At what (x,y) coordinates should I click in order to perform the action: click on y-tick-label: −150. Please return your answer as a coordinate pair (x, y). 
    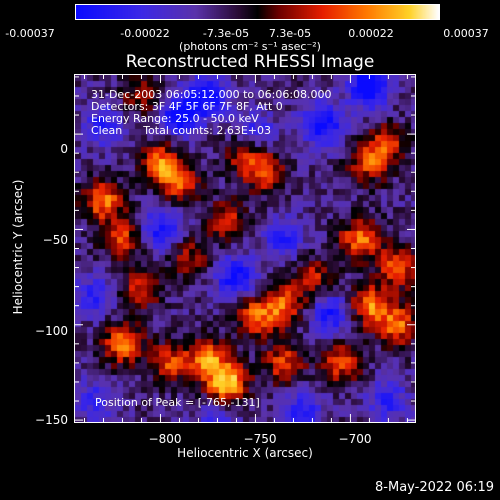
    Looking at the image, I should click on (51, 420).